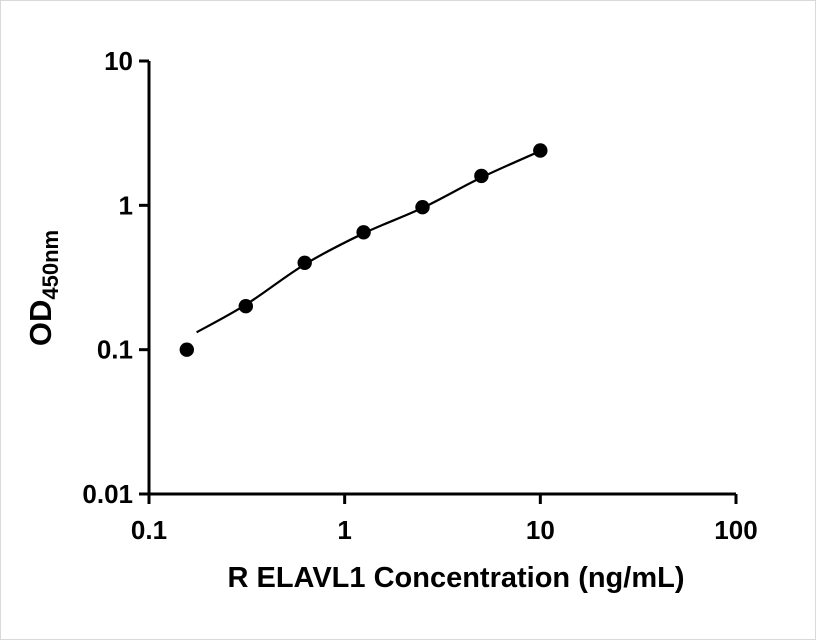 Image resolution: width=816 pixels, height=640 pixels. Describe the element at coordinates (107, 494) in the screenshot. I see `y-tick-label: 0.01` at that location.